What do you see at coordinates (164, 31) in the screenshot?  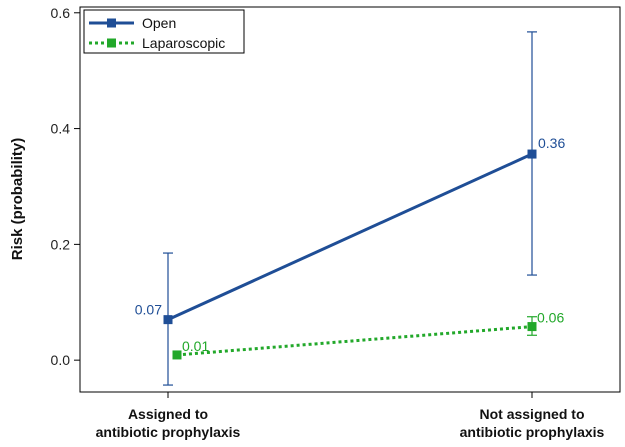 I see `legend: Open Laparoscopic` at bounding box center [164, 31].